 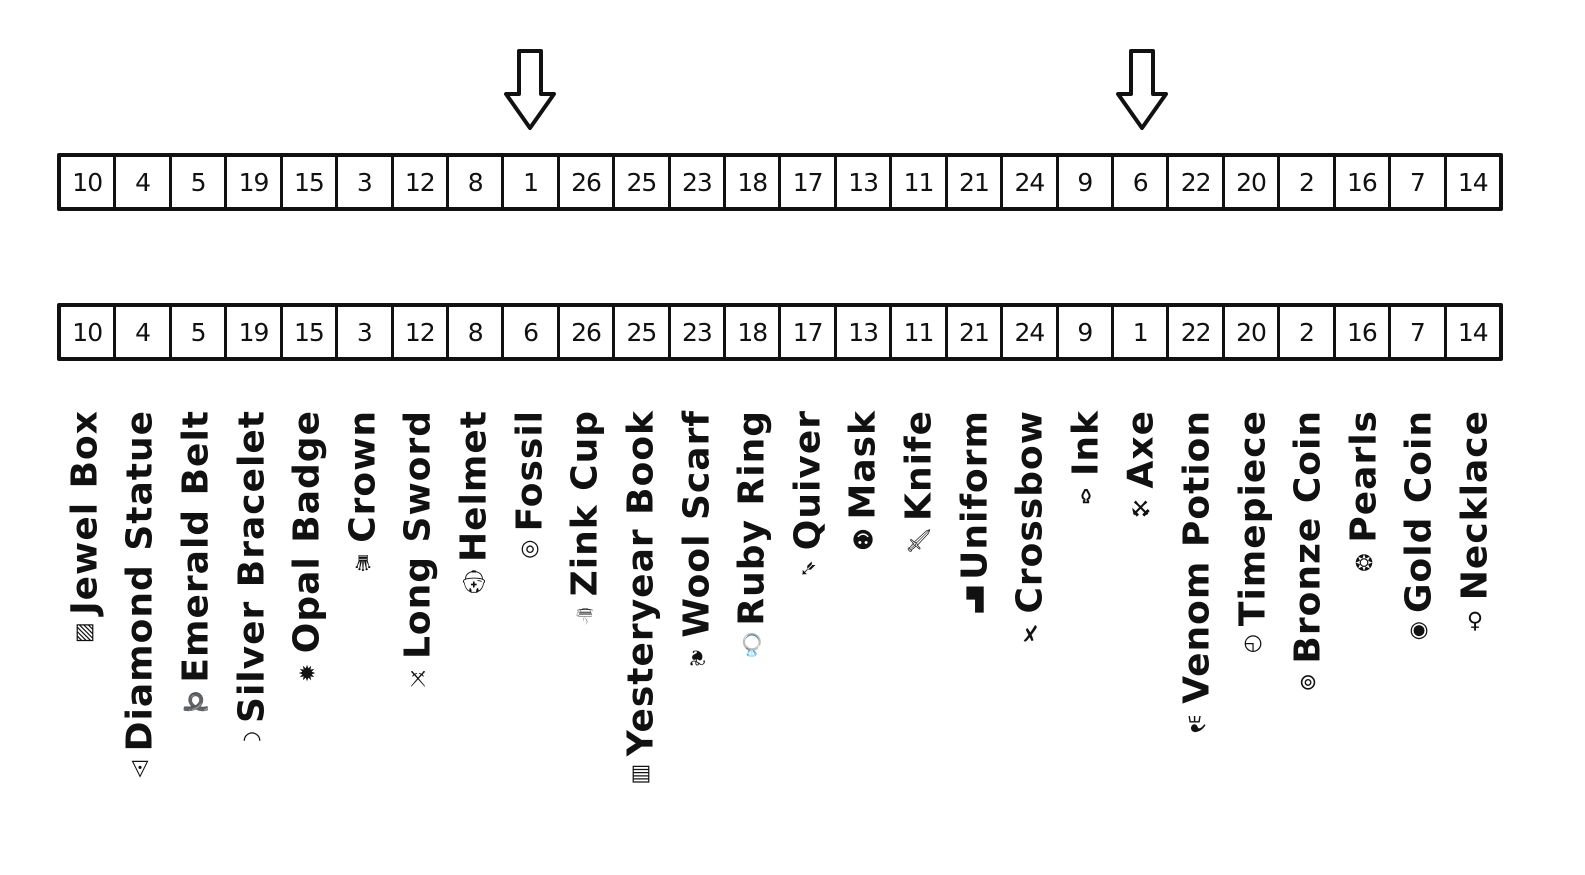 I want to click on item-icon: ◬, so click(x=140, y=770).